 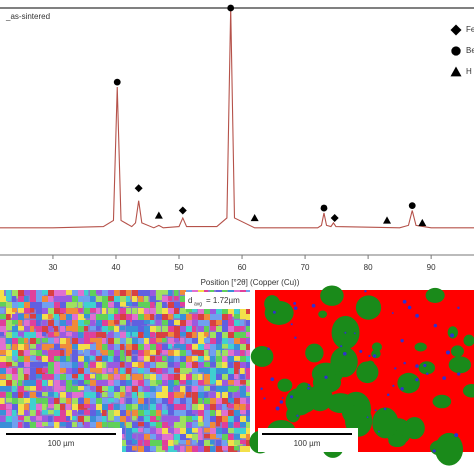 I want to click on marker-triangle, so click(x=422, y=222).